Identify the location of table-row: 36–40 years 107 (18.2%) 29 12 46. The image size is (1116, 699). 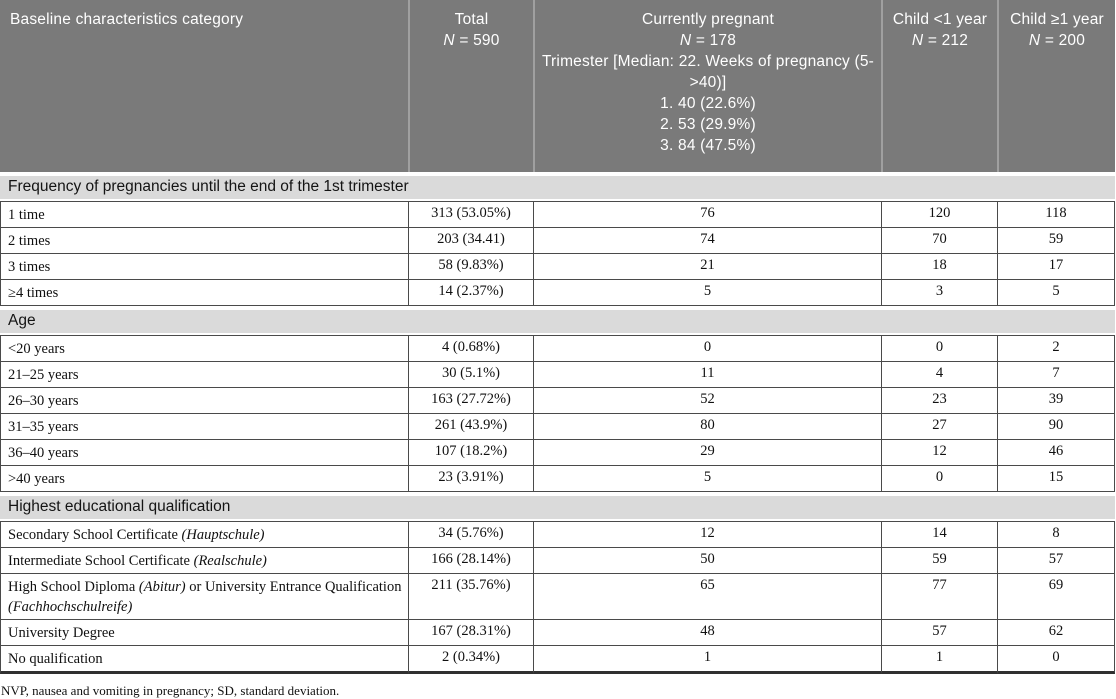
(557, 452).